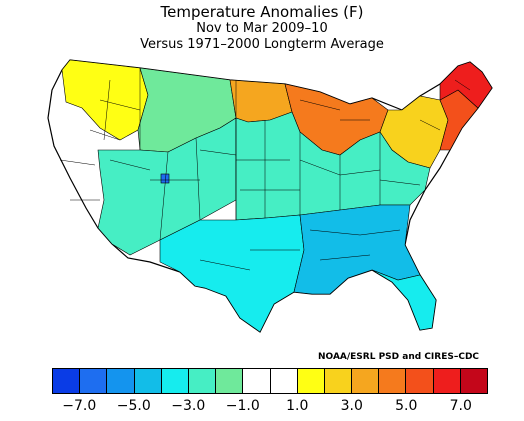  What do you see at coordinates (188, 406) in the screenshot?
I see `legend-tick-label: −3.0` at bounding box center [188, 406].